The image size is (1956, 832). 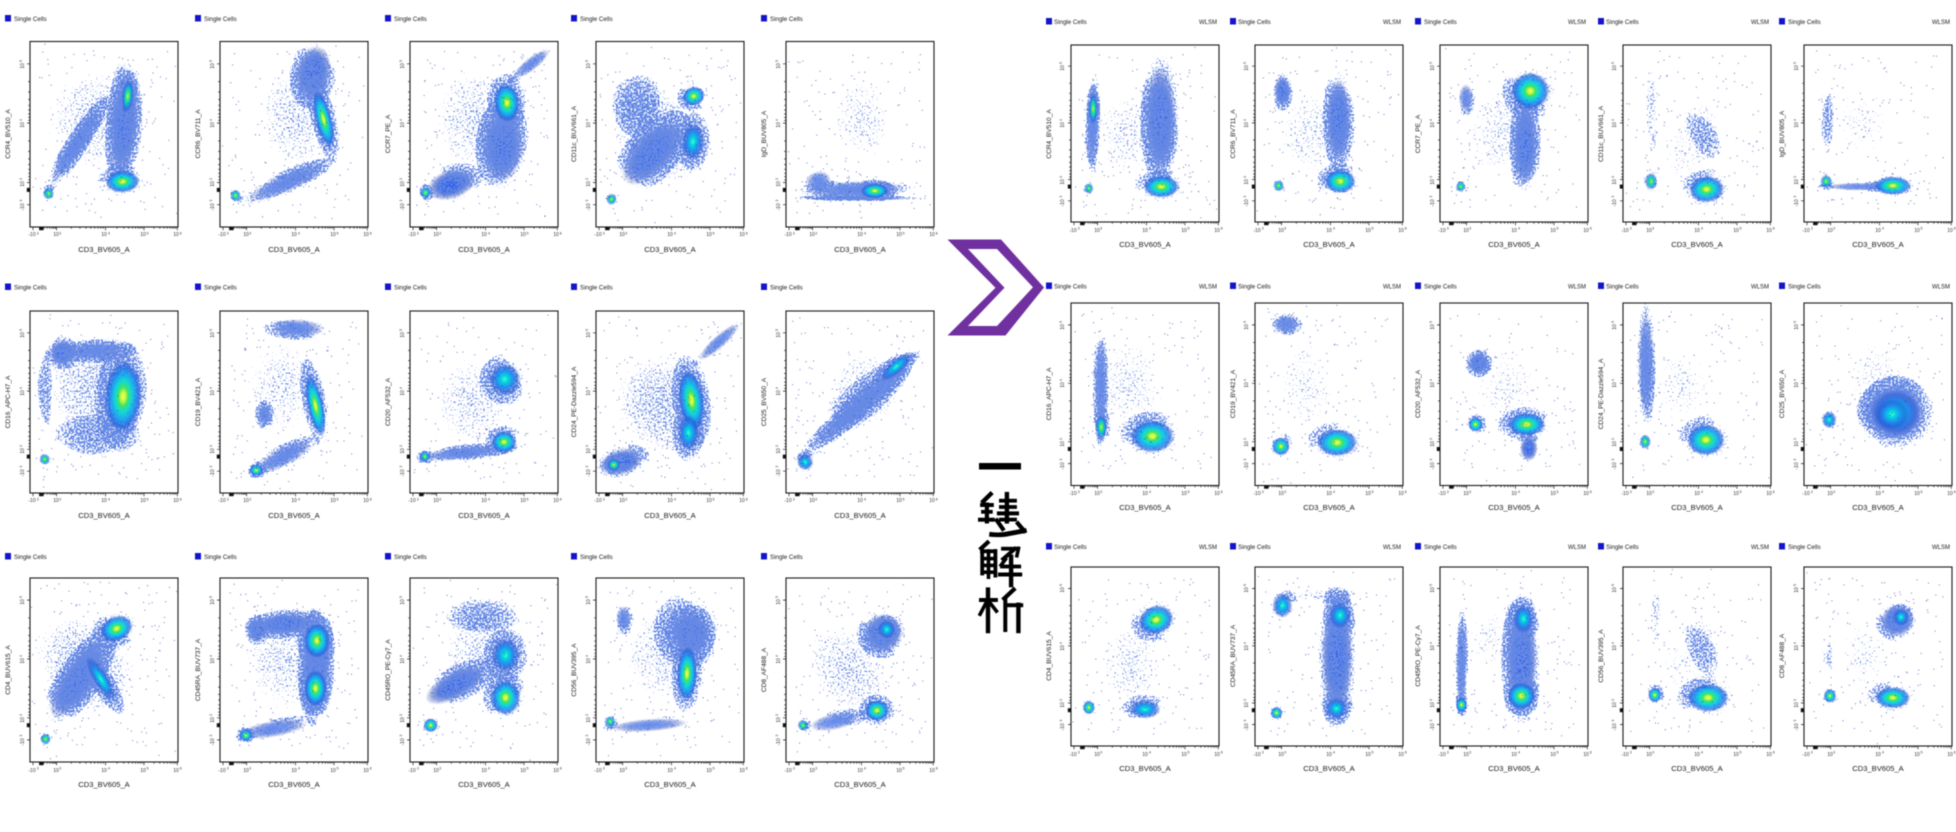 What do you see at coordinates (1577, 548) in the screenshot?
I see `svg-text: WLSM` at bounding box center [1577, 548].